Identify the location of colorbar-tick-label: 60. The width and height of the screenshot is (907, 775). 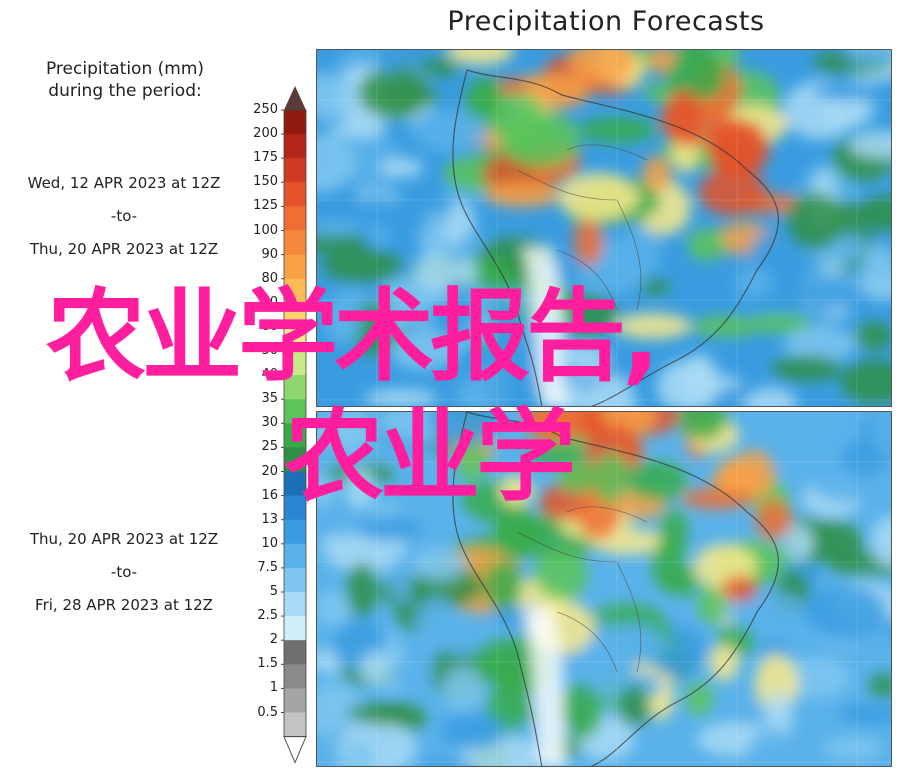
(269, 326).